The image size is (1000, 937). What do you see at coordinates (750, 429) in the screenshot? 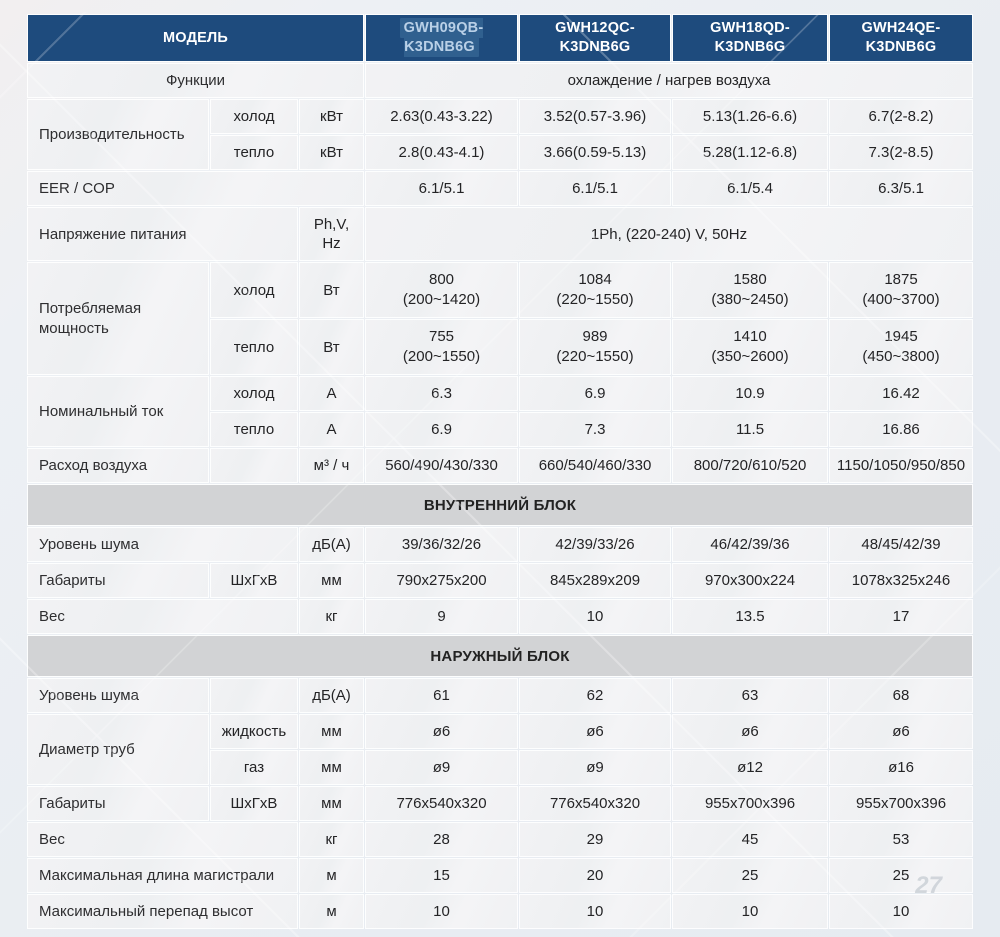
I see `spec-value: 11.5` at bounding box center [750, 429].